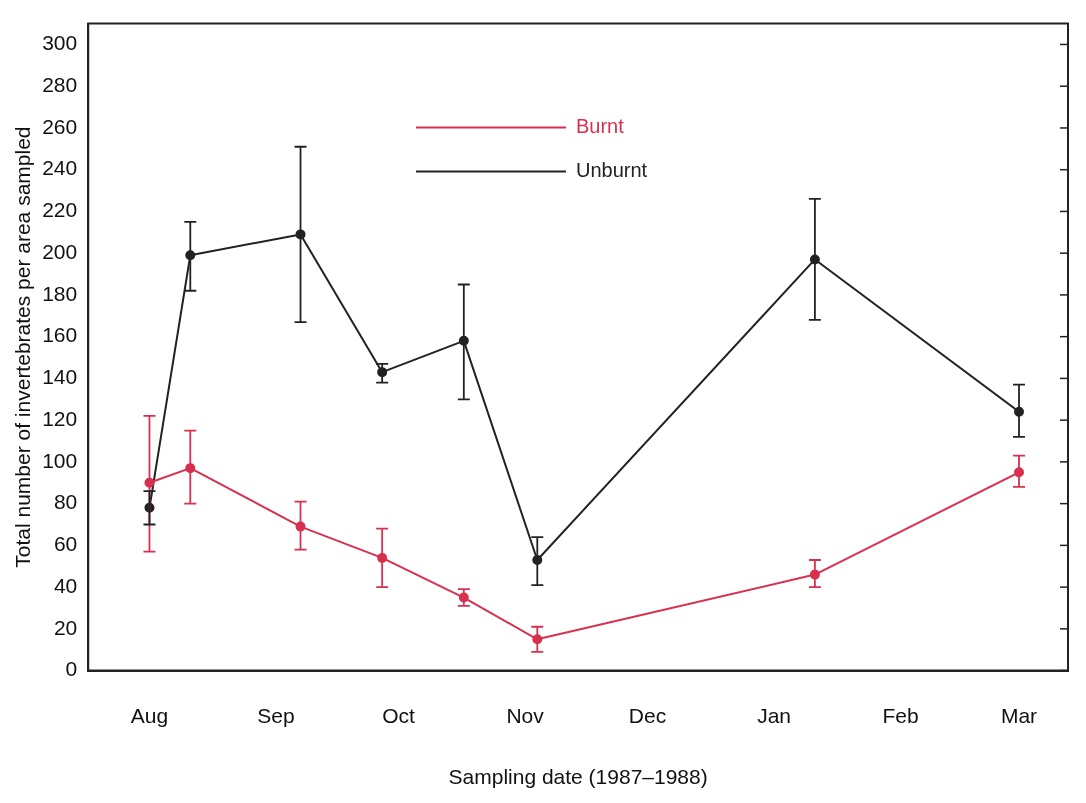 The image size is (1086, 803). I want to click on y-tick-label: 140, so click(60, 377).